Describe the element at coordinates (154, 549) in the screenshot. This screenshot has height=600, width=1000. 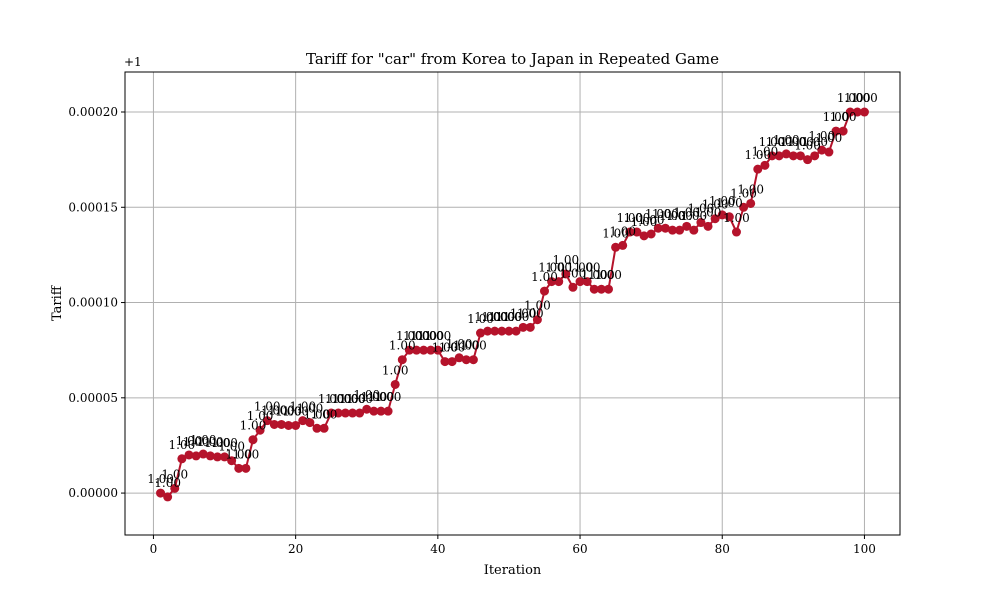
I see `x-tick-label: 0` at that location.